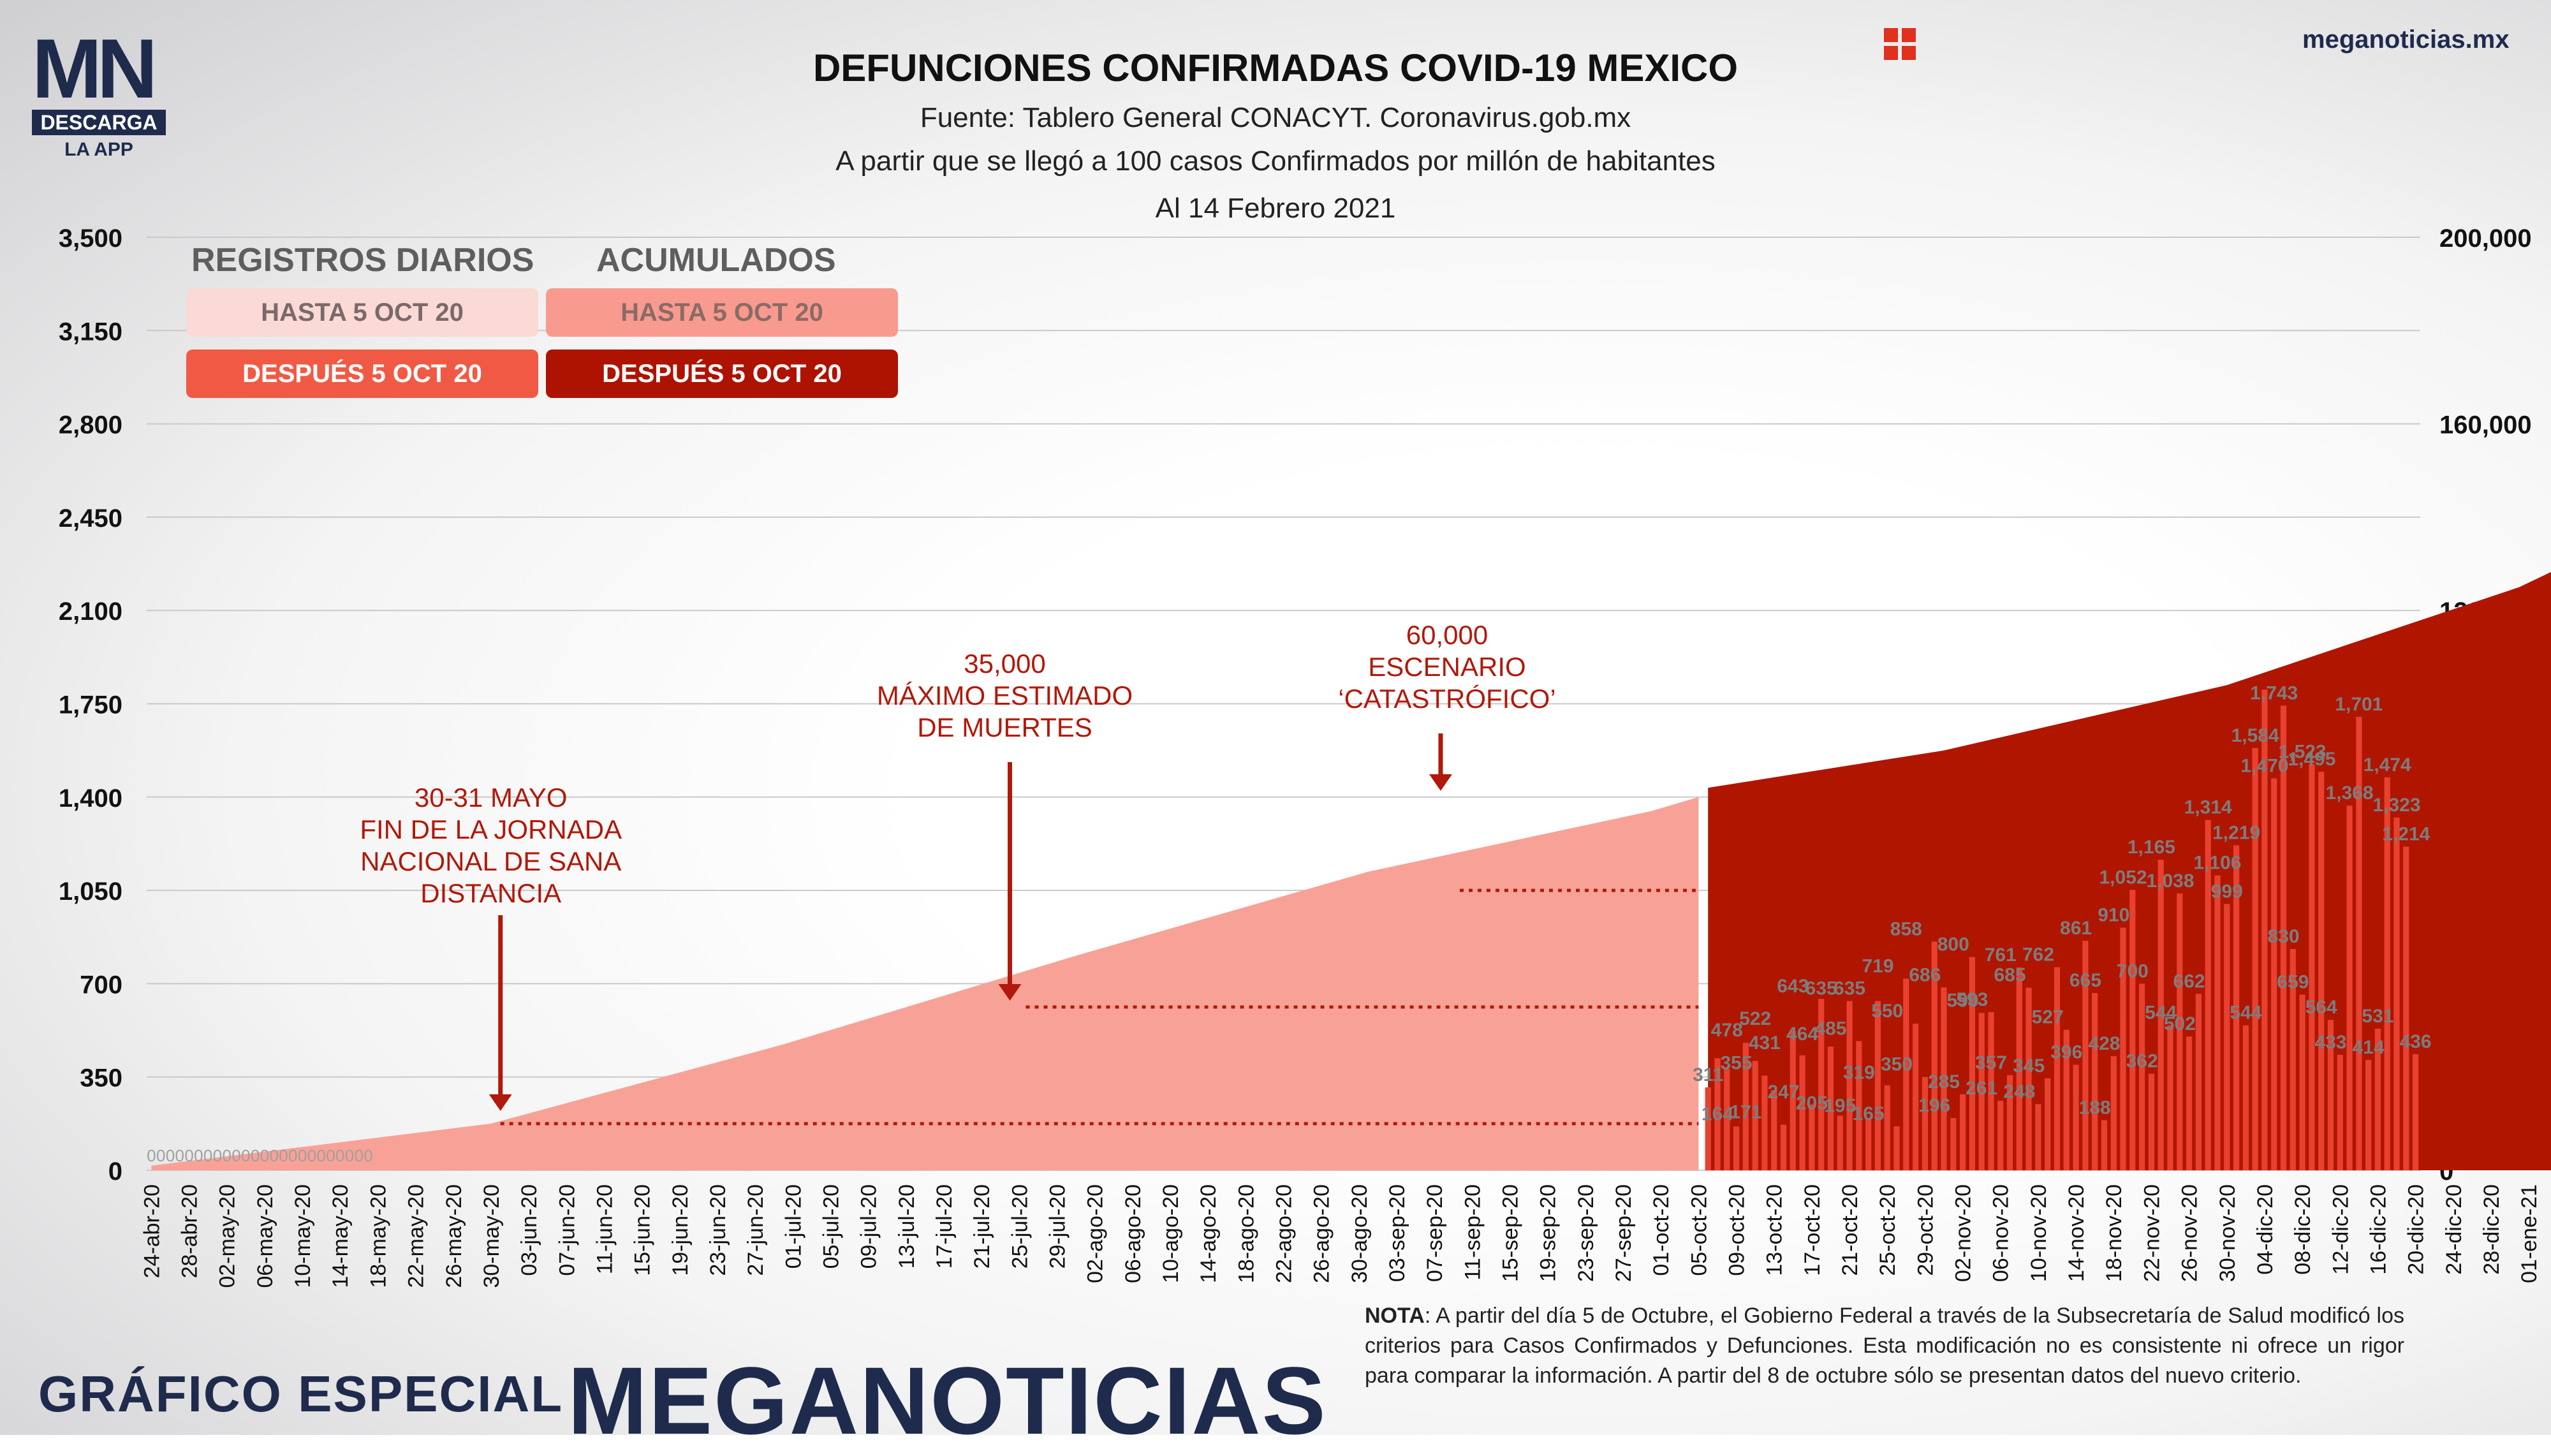 This screenshot has height=1456, width=2551. What do you see at coordinates (1775, 1230) in the screenshot?
I see `x-tick-label: 13-oct-20` at bounding box center [1775, 1230].